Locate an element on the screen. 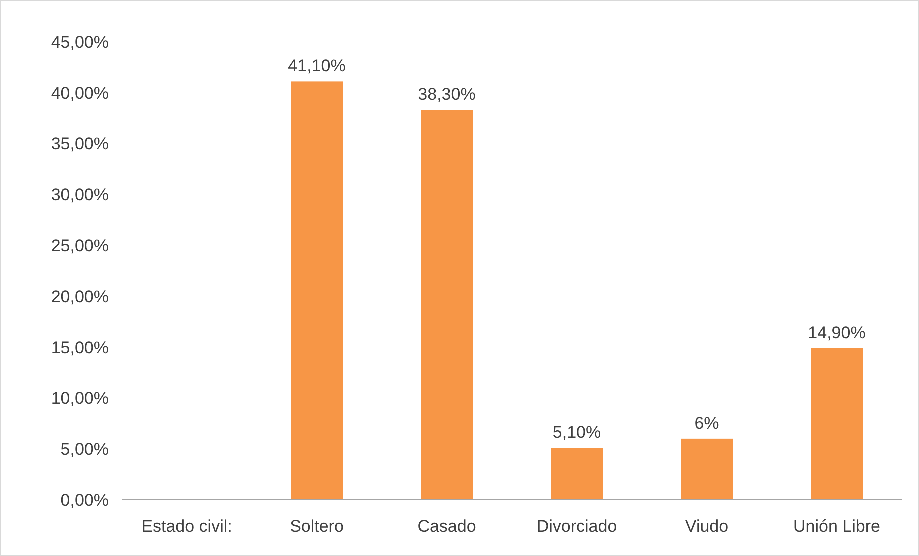 Image resolution: width=919 pixels, height=556 pixels. data-label: 14,90% is located at coordinates (837, 332).